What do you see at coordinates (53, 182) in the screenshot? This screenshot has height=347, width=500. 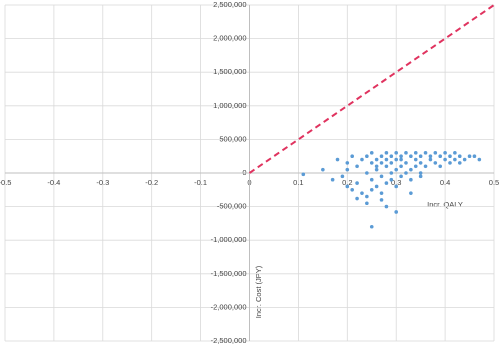 I see `x-tick-label: -0.4` at bounding box center [53, 182].